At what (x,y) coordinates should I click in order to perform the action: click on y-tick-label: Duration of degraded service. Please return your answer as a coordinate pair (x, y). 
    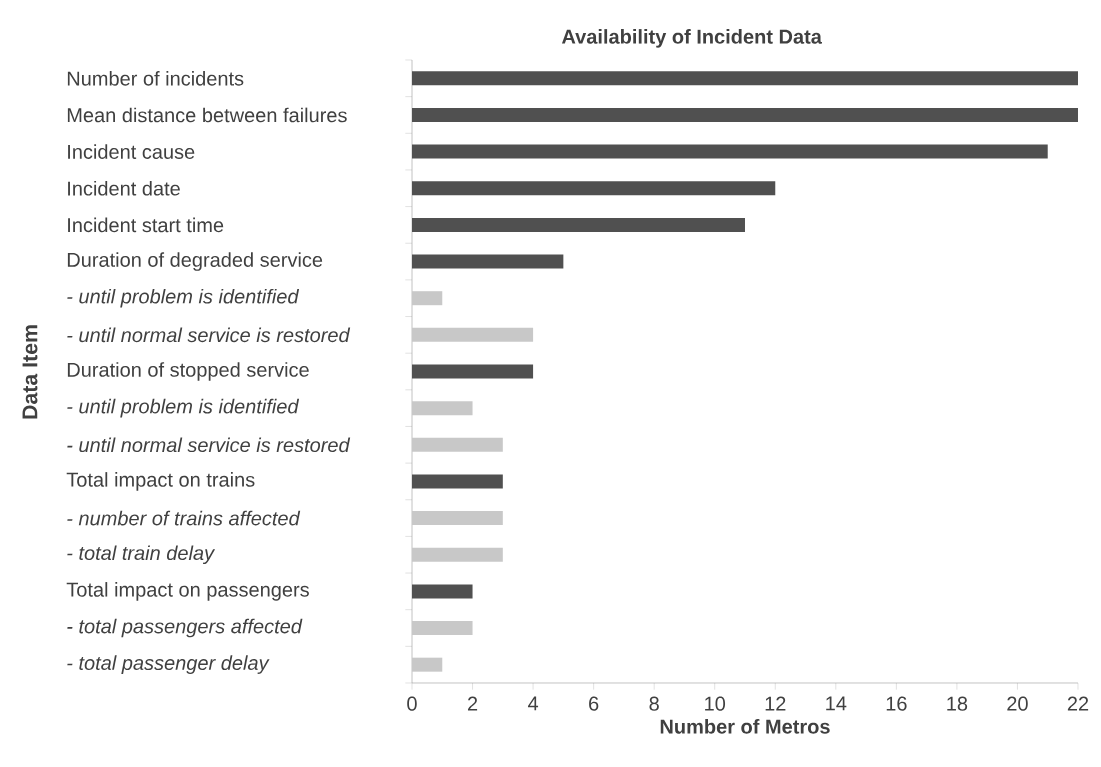
    Looking at the image, I should click on (195, 261).